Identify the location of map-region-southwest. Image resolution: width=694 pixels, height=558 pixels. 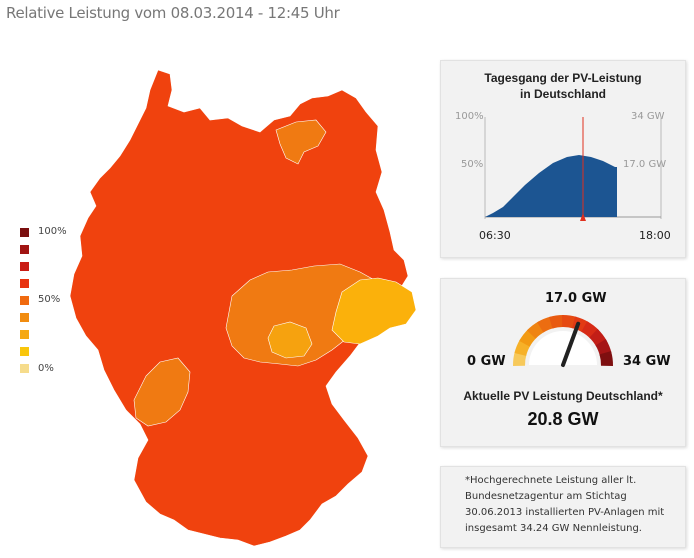
(162, 392).